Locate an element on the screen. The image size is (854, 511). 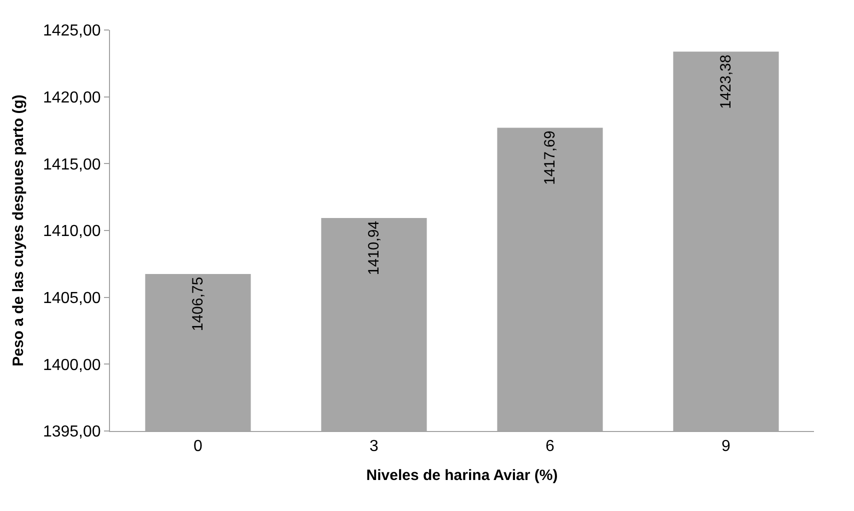
x-axis-title: Niveles de harina Aviar (%) is located at coordinates (462, 475).